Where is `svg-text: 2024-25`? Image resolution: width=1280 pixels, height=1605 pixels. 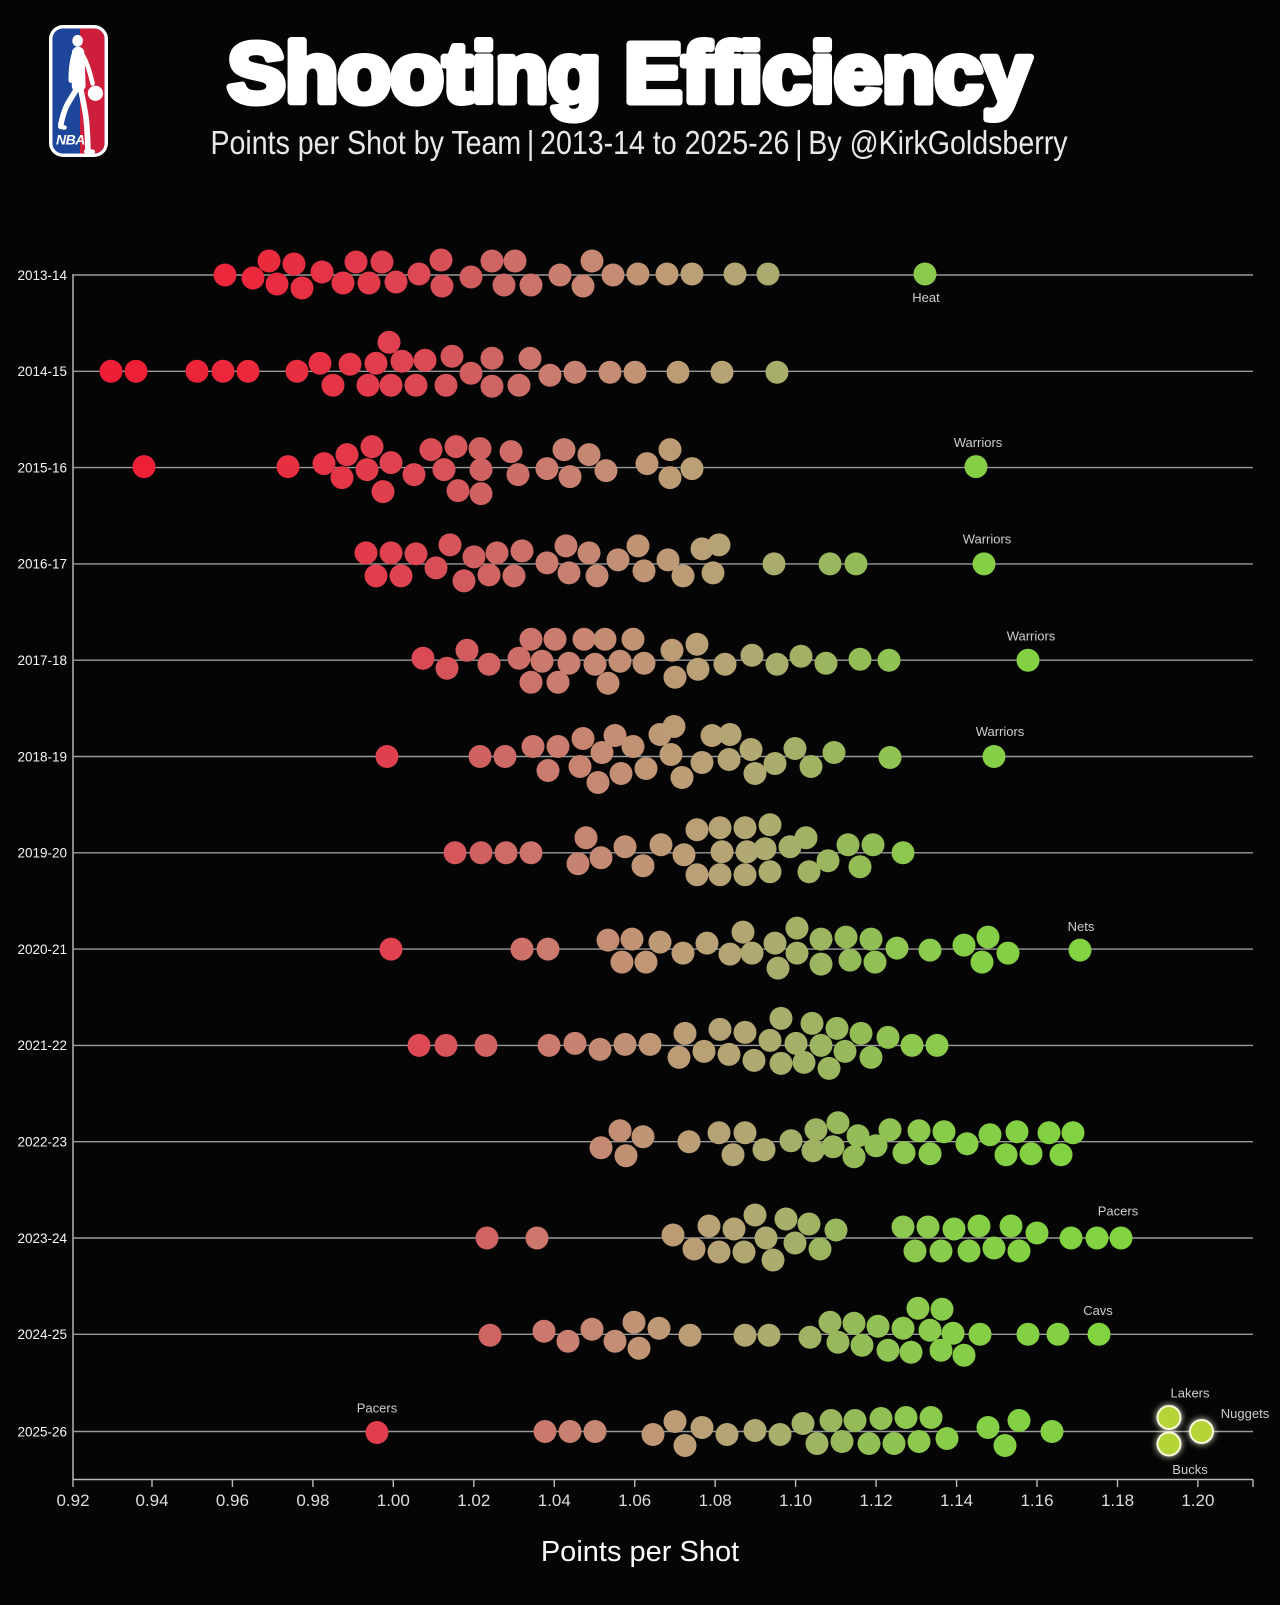
svg-text: 2024-25 is located at coordinates (42, 1334).